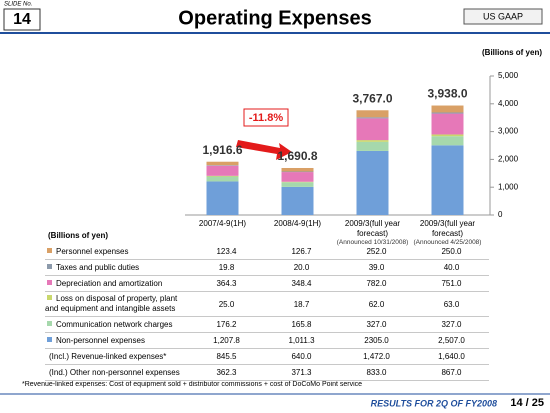 Image resolution: width=550 pixels, height=413 pixels. I want to click on x-tick-label: 2008/4-9(1H), so click(298, 224).